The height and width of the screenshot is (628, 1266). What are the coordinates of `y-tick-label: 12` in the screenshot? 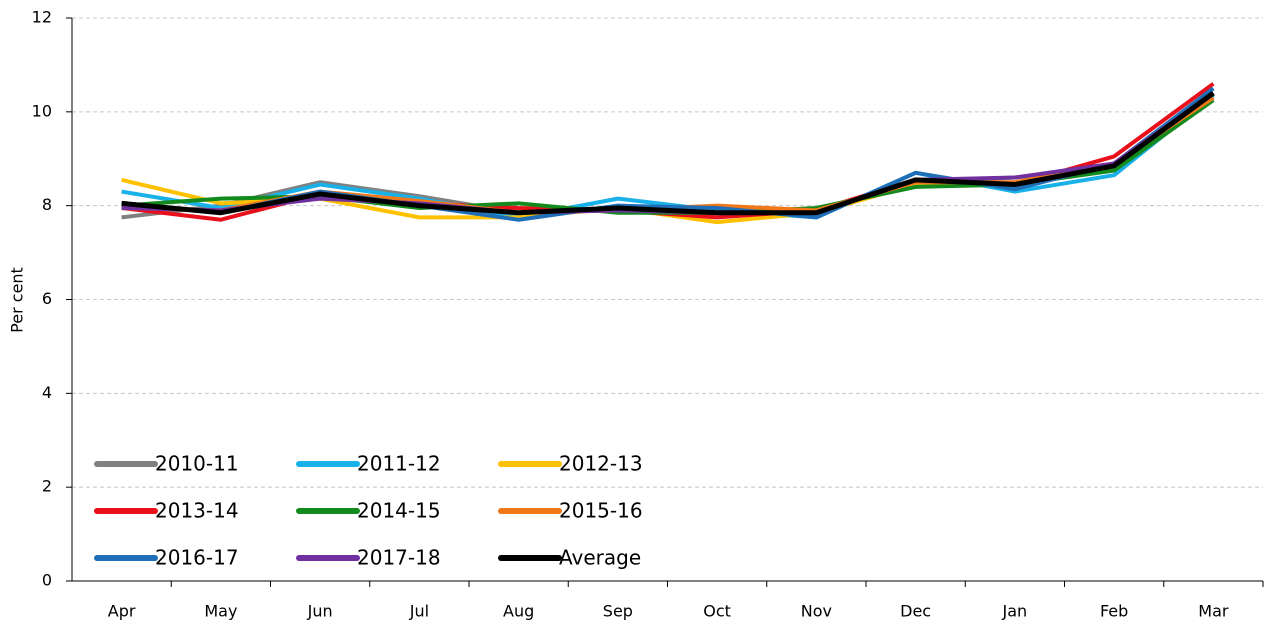 It's located at (42, 17).